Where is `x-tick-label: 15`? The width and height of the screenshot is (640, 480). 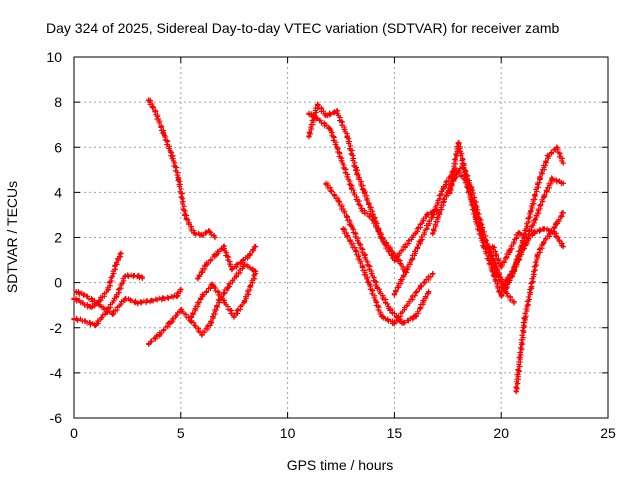 x-tick-label: 15 is located at coordinates (395, 433).